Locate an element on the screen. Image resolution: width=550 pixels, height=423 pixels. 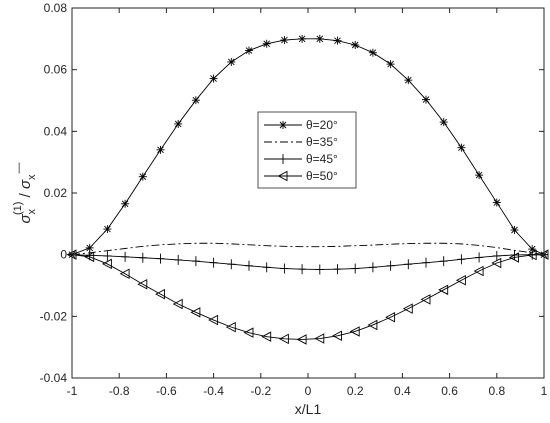
x-tick-label: 0.2 is located at coordinates (355, 391).